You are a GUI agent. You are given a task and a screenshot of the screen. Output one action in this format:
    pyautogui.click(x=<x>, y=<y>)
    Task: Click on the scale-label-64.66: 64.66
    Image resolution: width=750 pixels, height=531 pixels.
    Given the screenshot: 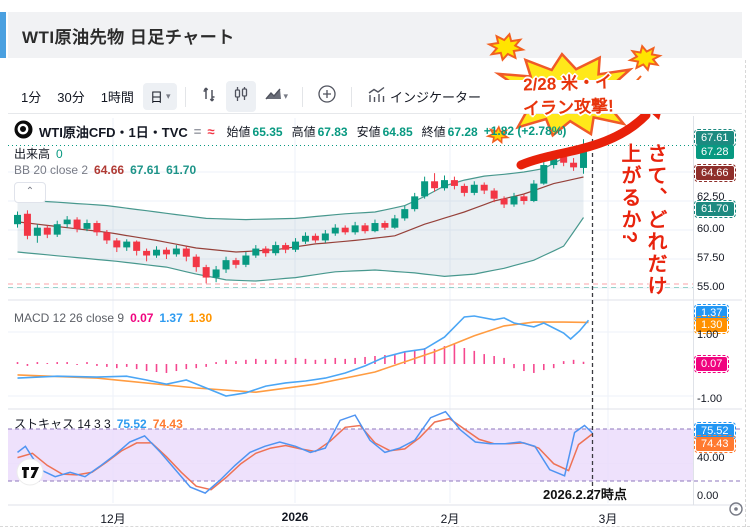 What is the action you would take?
    pyautogui.click(x=715, y=173)
    